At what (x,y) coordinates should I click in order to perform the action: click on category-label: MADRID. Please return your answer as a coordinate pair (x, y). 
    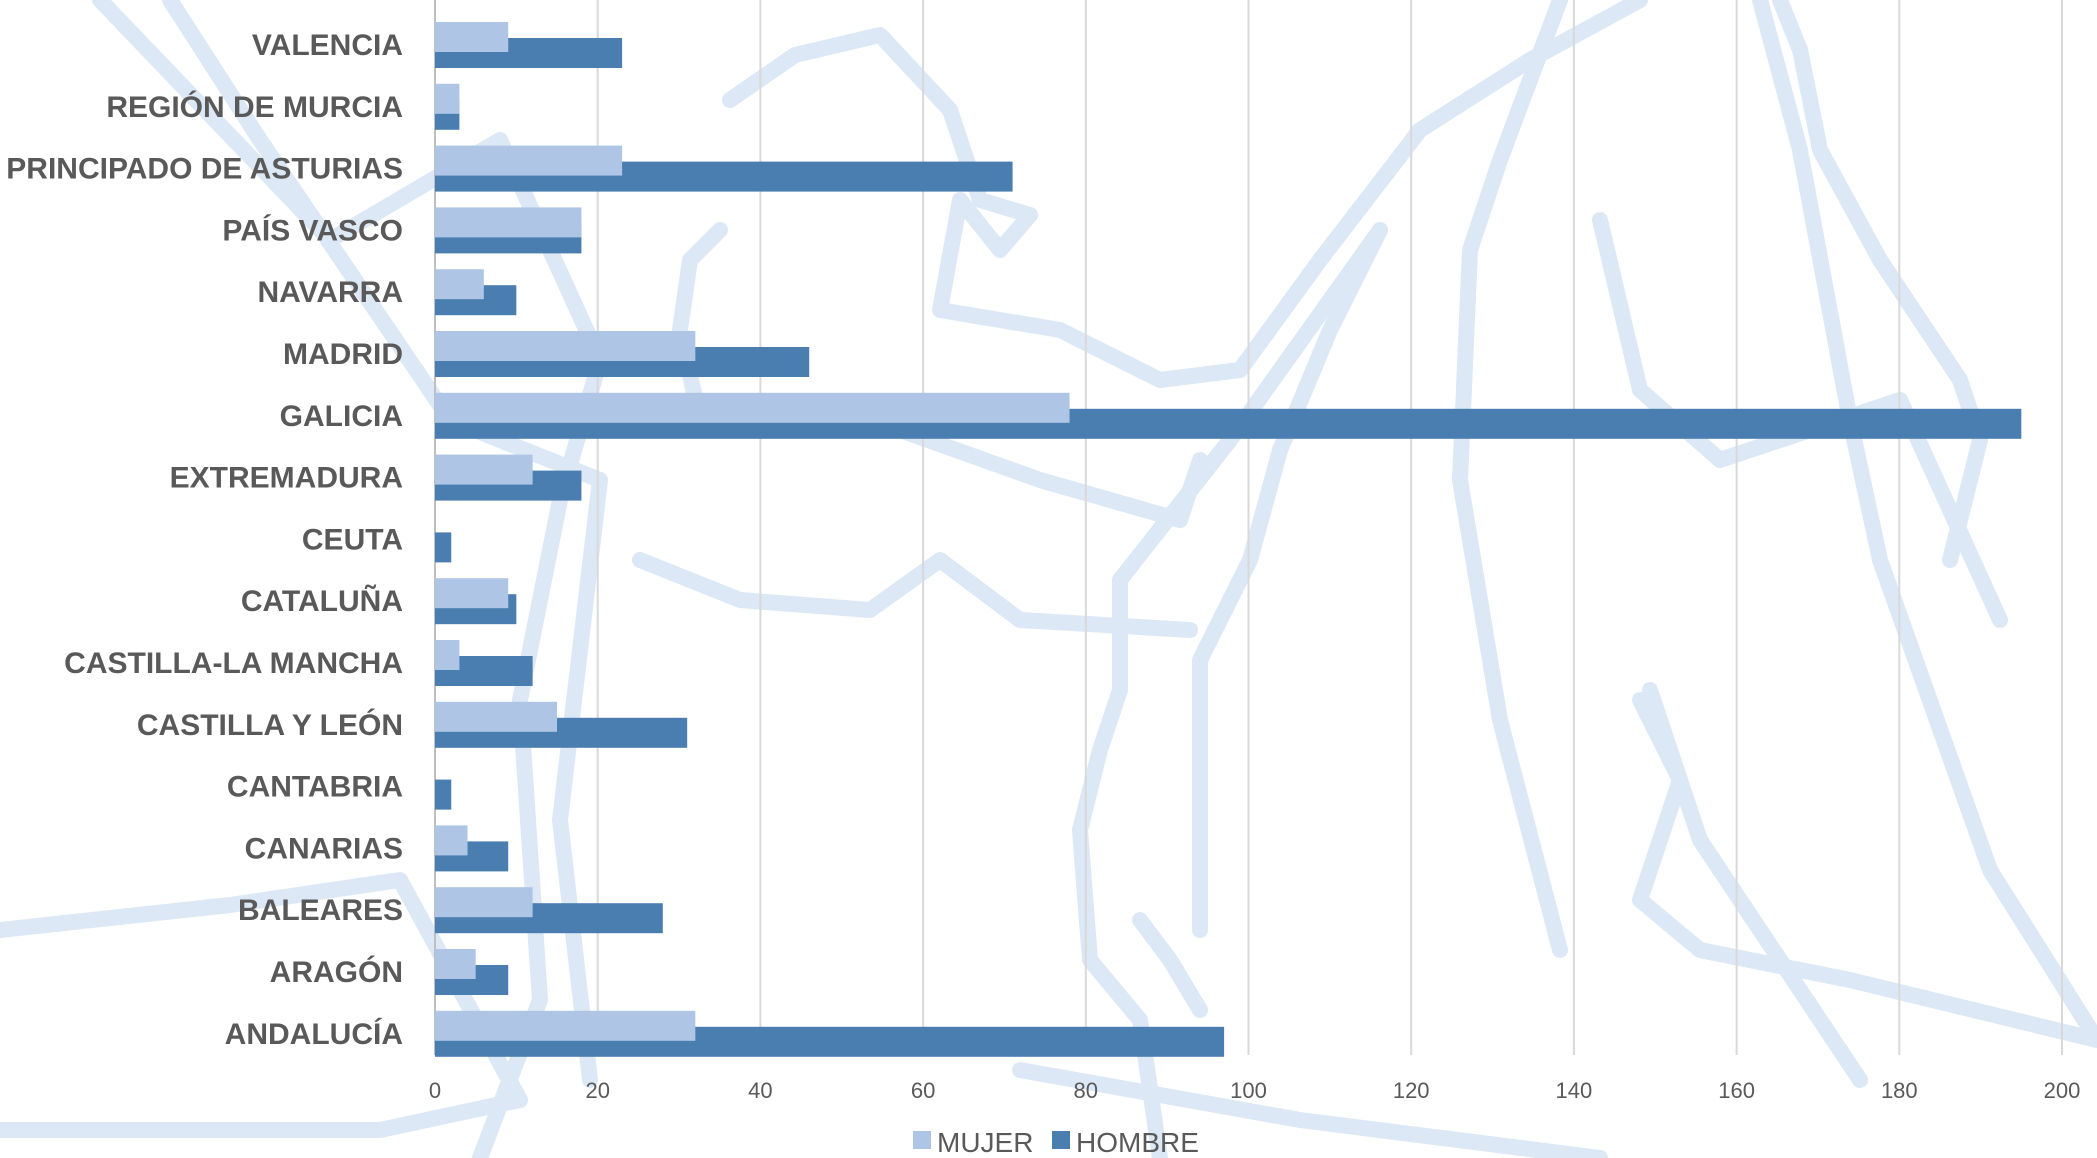
    Looking at the image, I should click on (343, 354).